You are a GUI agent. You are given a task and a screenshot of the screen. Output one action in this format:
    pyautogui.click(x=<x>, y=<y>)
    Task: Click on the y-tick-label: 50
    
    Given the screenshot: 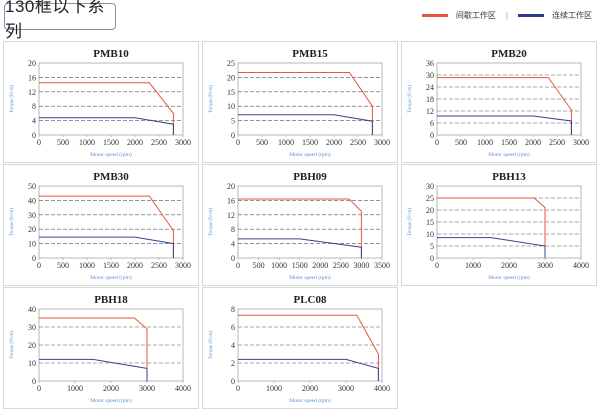 What is the action you would take?
    pyautogui.click(x=32, y=186)
    